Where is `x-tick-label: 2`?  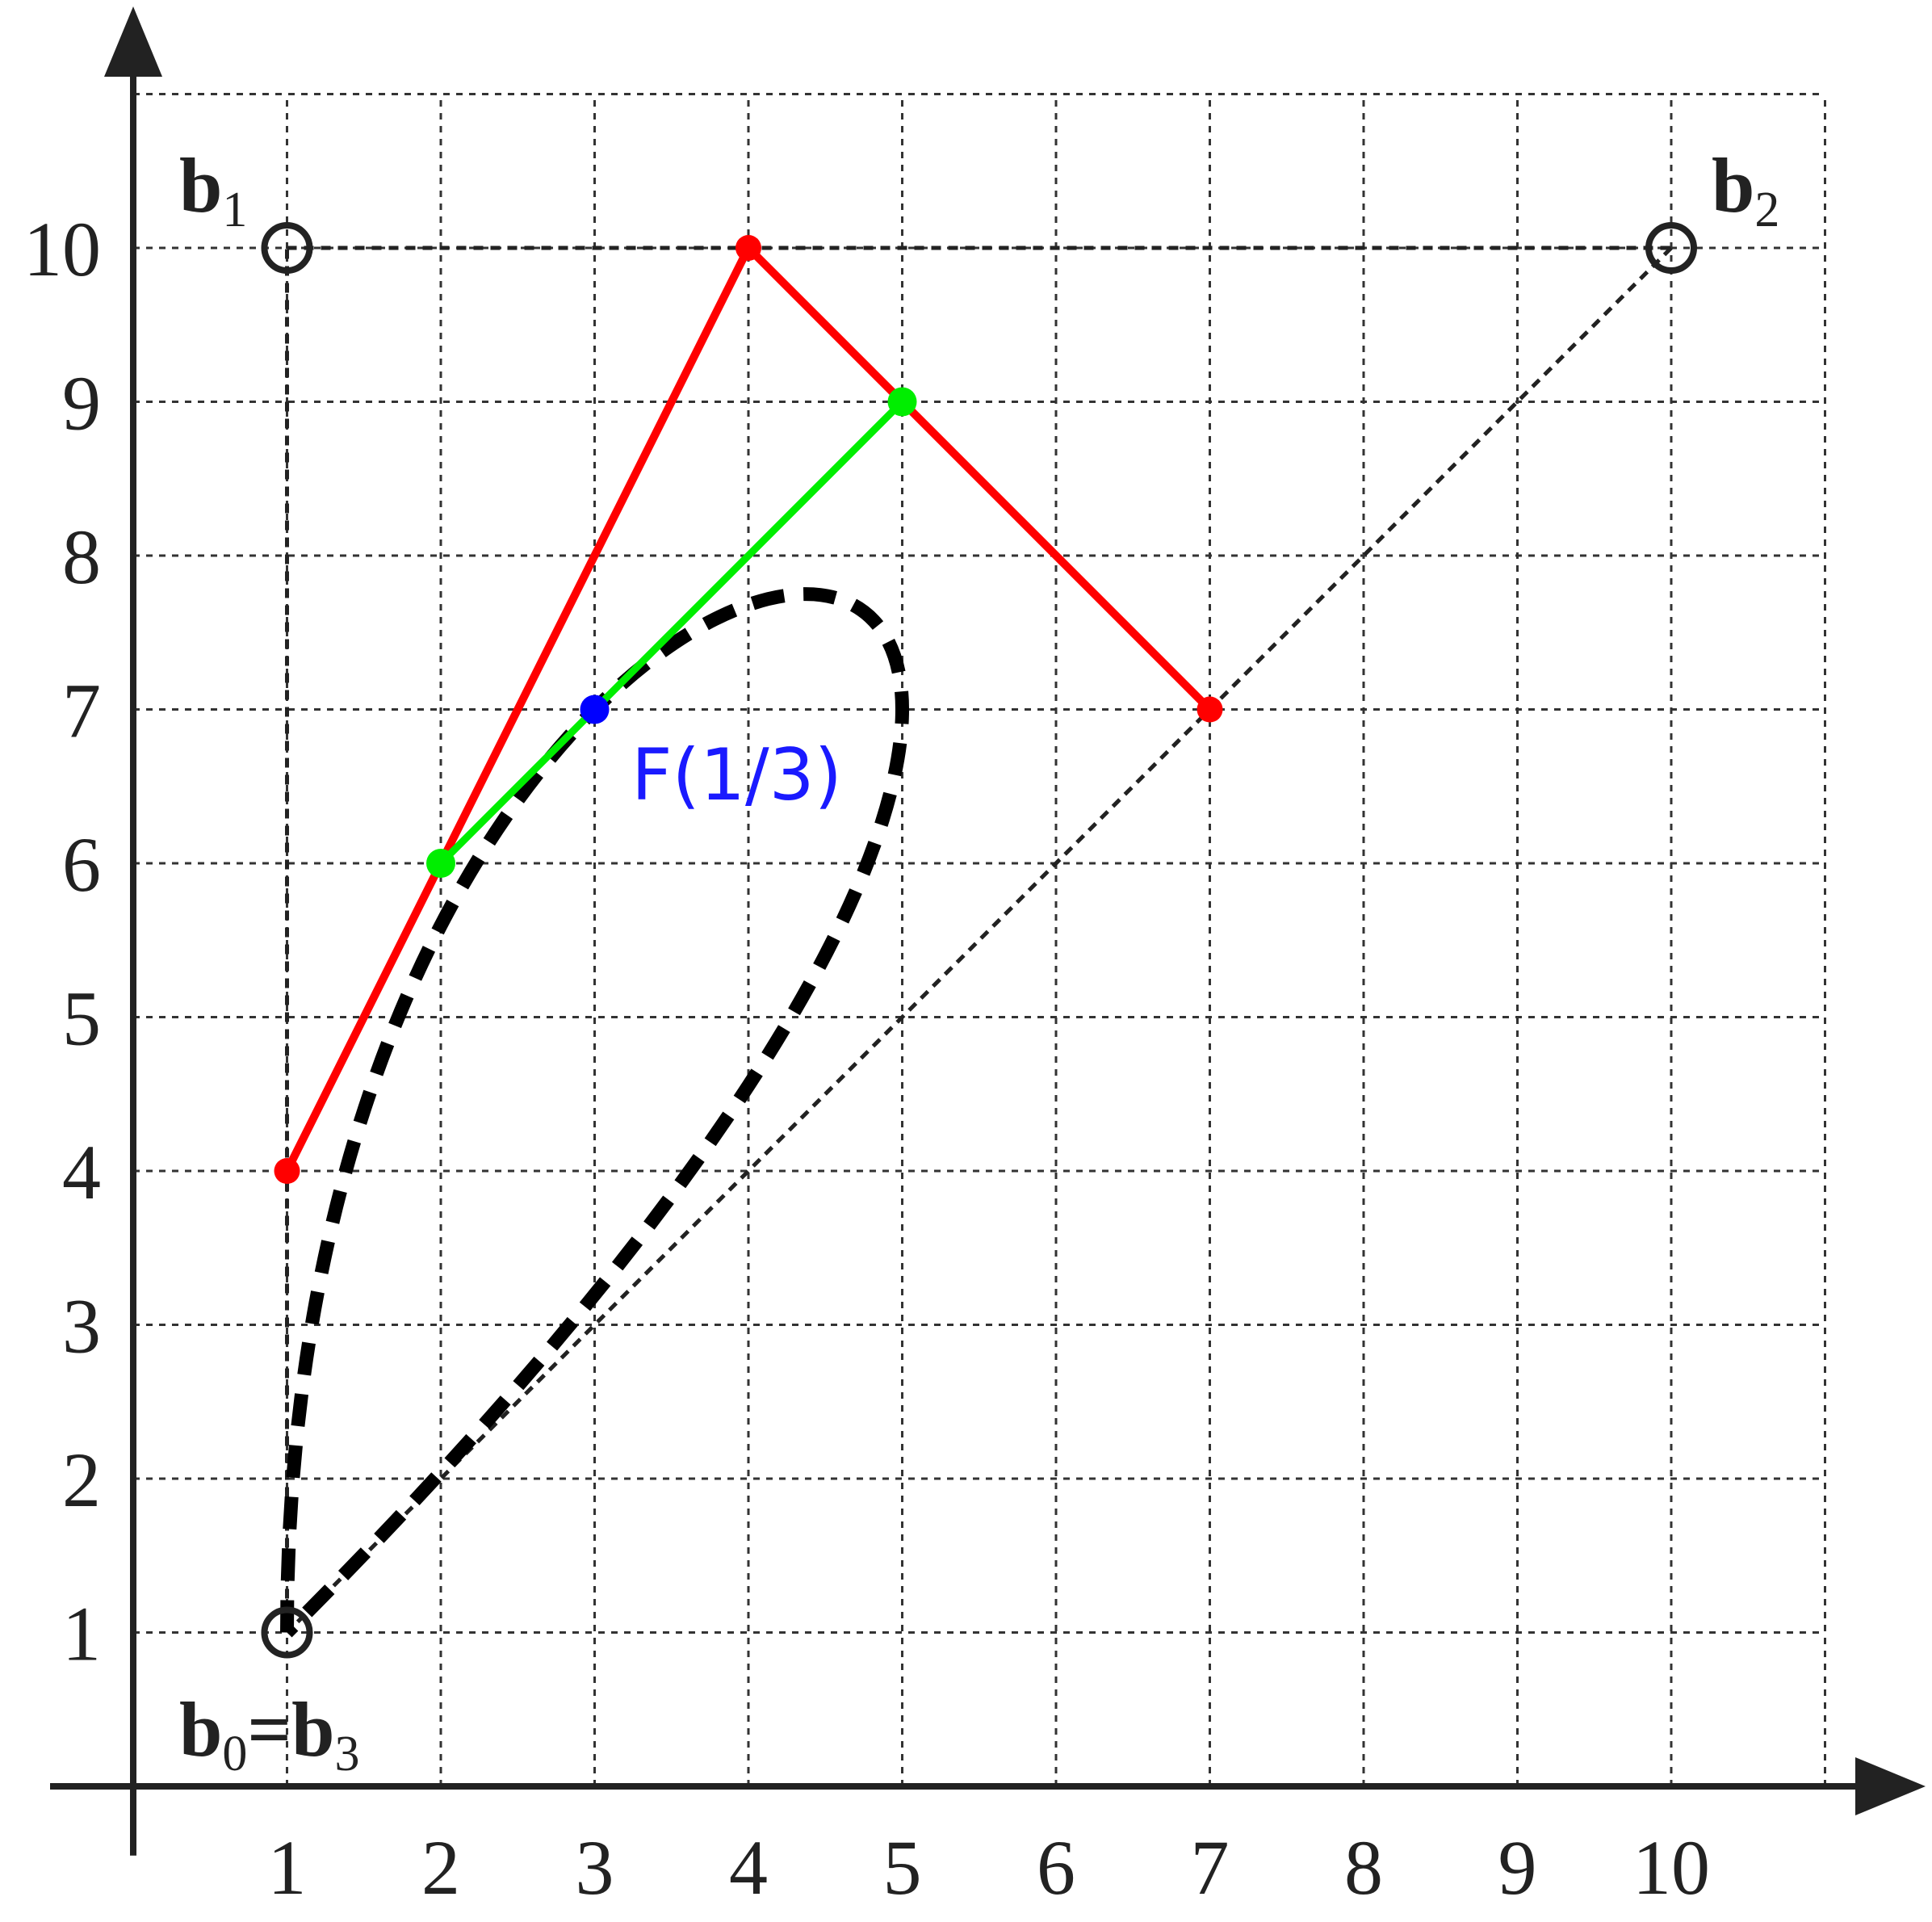 x-tick-label: 2 is located at coordinates (440, 1867).